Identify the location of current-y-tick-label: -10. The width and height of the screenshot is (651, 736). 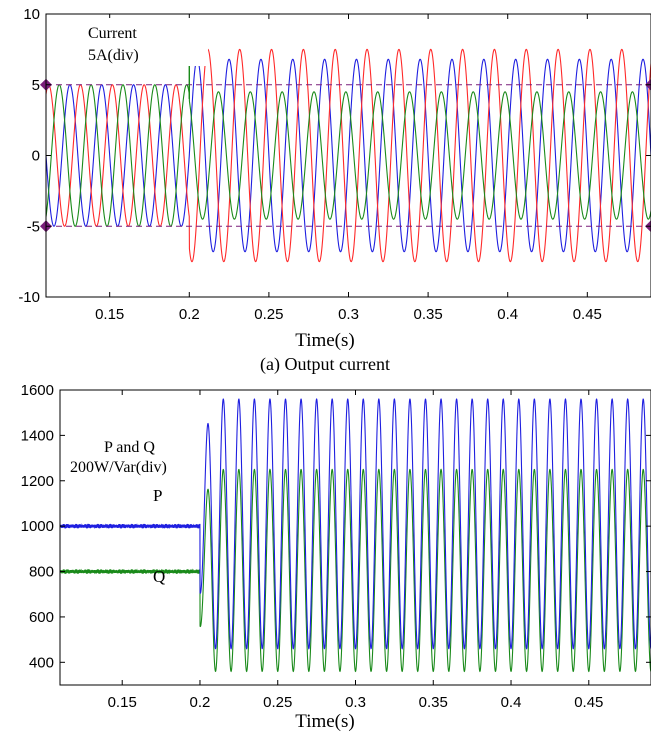
(29, 297).